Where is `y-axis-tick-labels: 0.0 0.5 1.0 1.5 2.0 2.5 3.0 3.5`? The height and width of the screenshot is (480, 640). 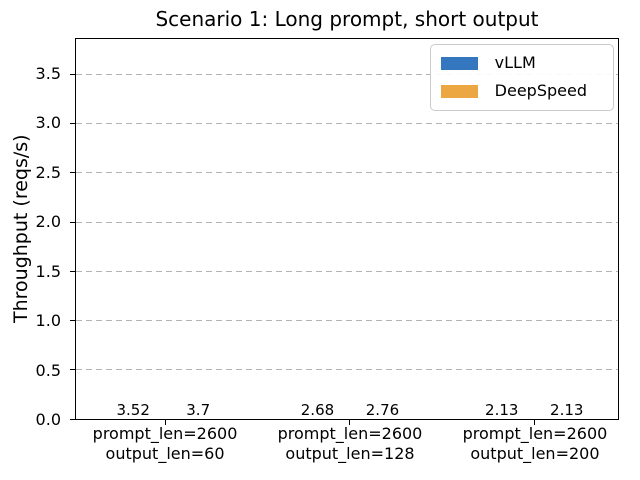 y-axis-tick-labels: 0.0 0.5 1.0 1.5 2.0 2.5 3.0 3.5 is located at coordinates (34, 232).